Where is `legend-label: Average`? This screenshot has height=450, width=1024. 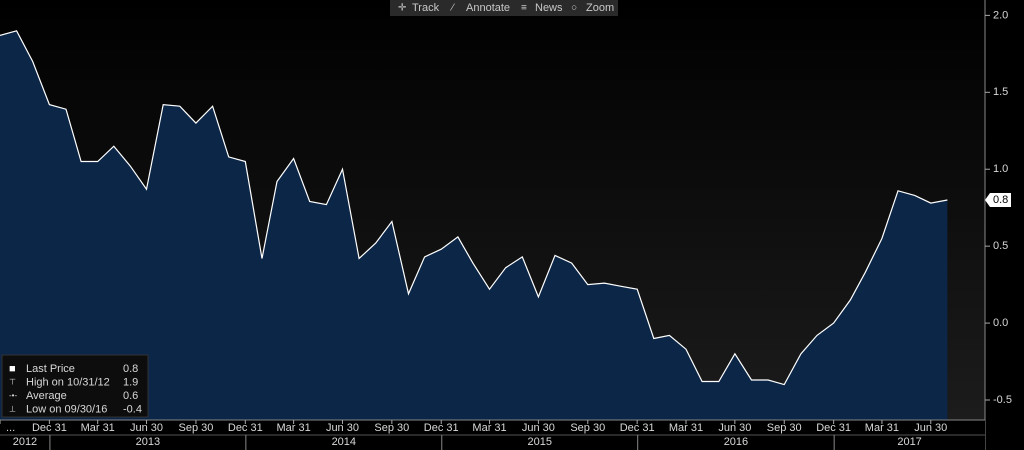
legend-label: Average is located at coordinates (46, 396).